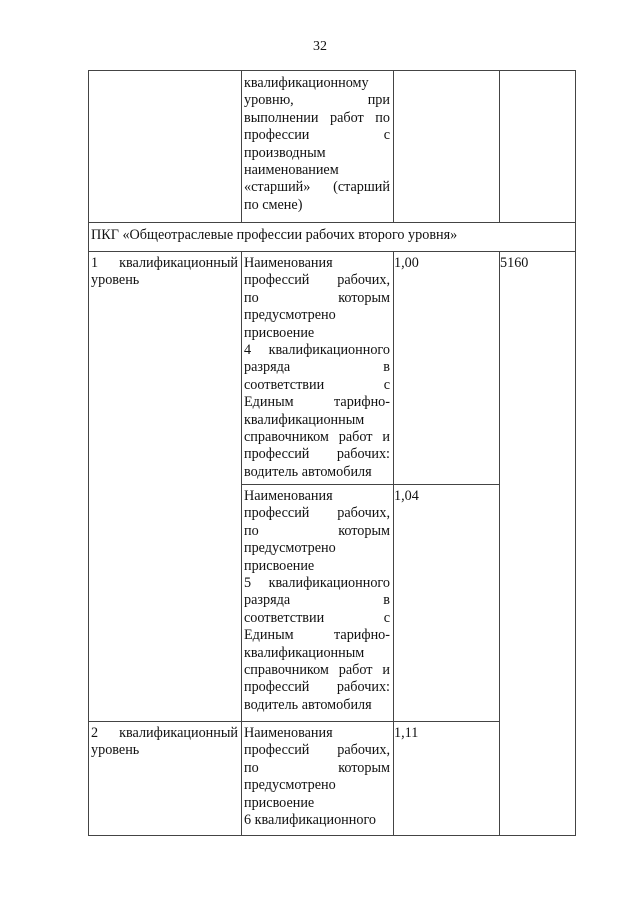 This screenshot has height=905, width=640. What do you see at coordinates (514, 263) in the screenshot?
I see `salary-cell: 5160` at bounding box center [514, 263].